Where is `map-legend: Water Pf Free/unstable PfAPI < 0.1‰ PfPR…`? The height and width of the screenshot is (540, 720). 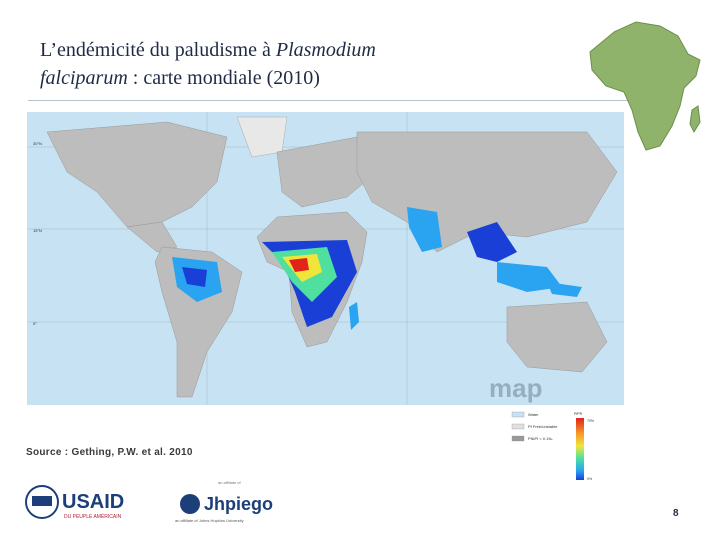
map-legend: Water Pf Free/unstable PfAPI < 0.1‰ PfPR… is located at coordinates (552, 446).